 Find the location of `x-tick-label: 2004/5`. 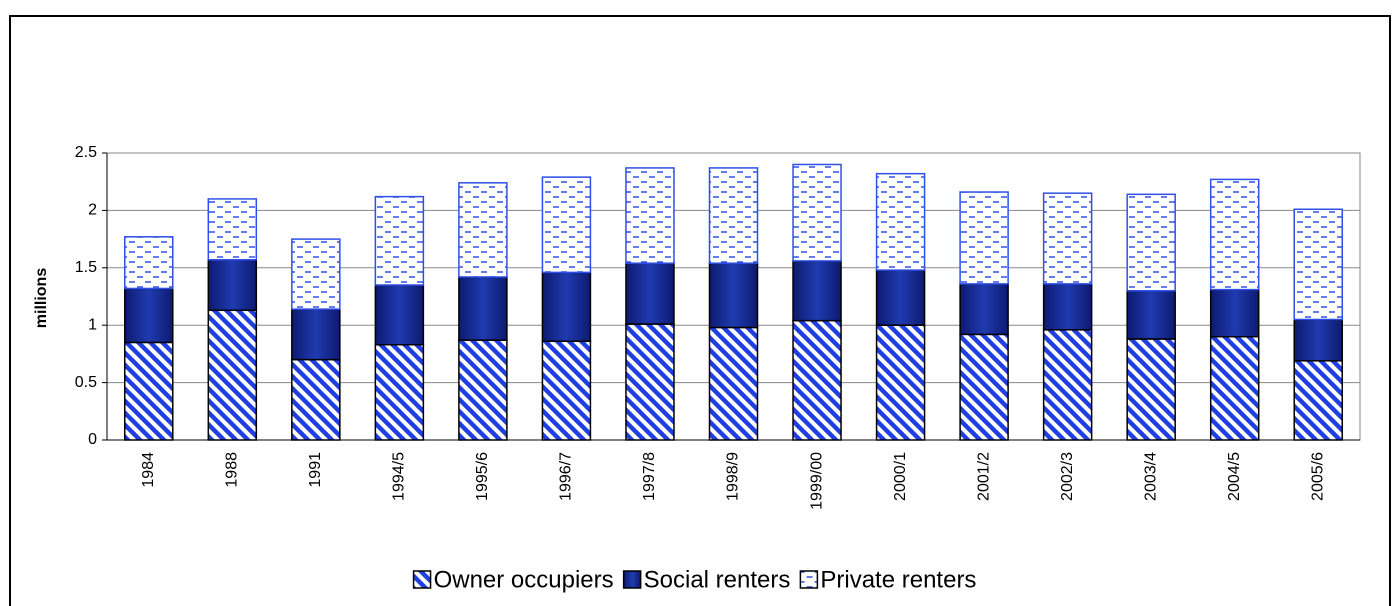

x-tick-label: 2004/5 is located at coordinates (1234, 476).